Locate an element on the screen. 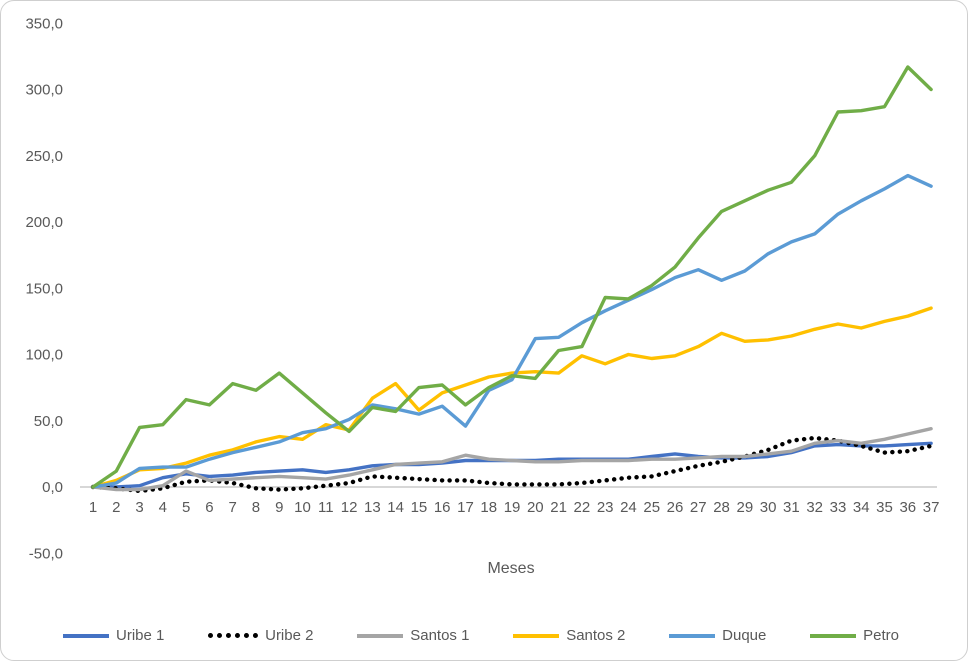 The image size is (968, 661). y-tick-label: 100,0 is located at coordinates (44, 355).